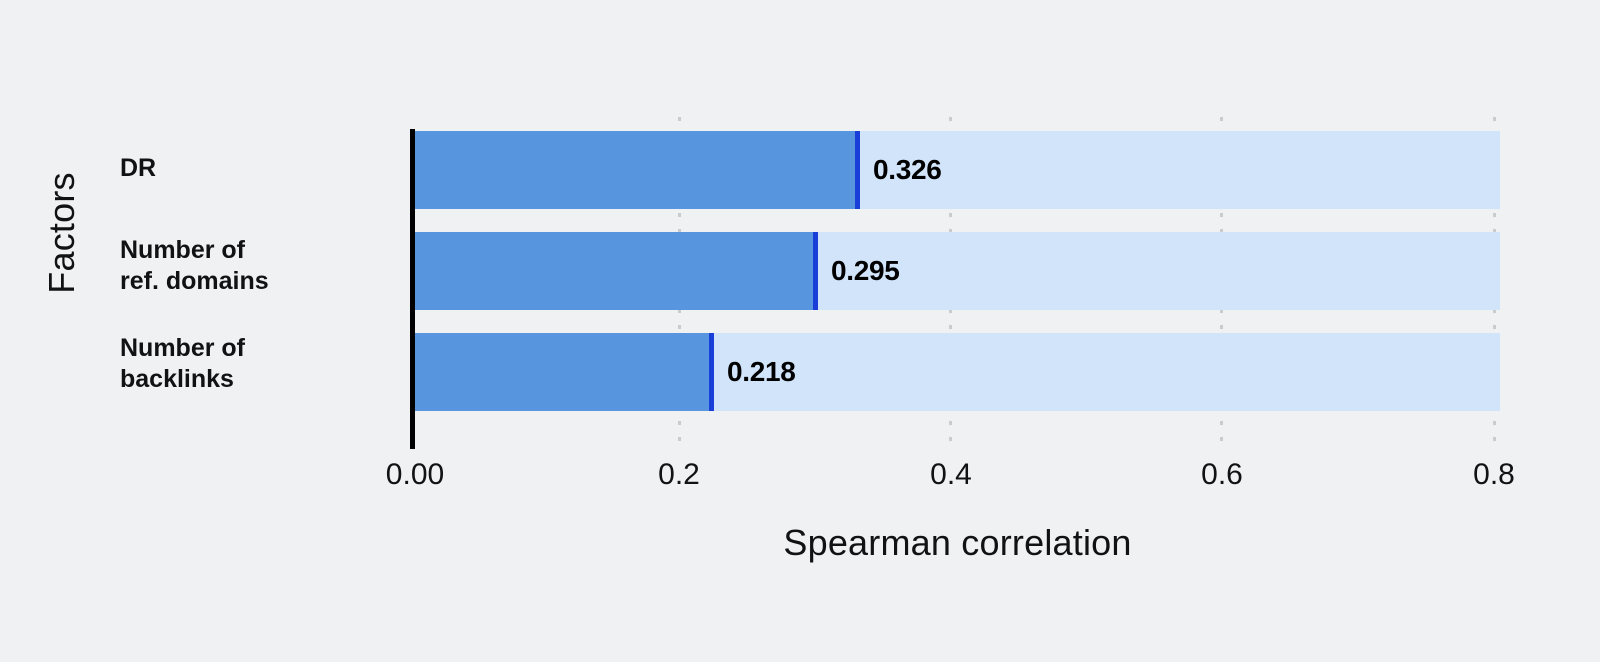  Describe the element at coordinates (957, 372) in the screenshot. I see `bar-row-backlinks: 0.218` at that location.